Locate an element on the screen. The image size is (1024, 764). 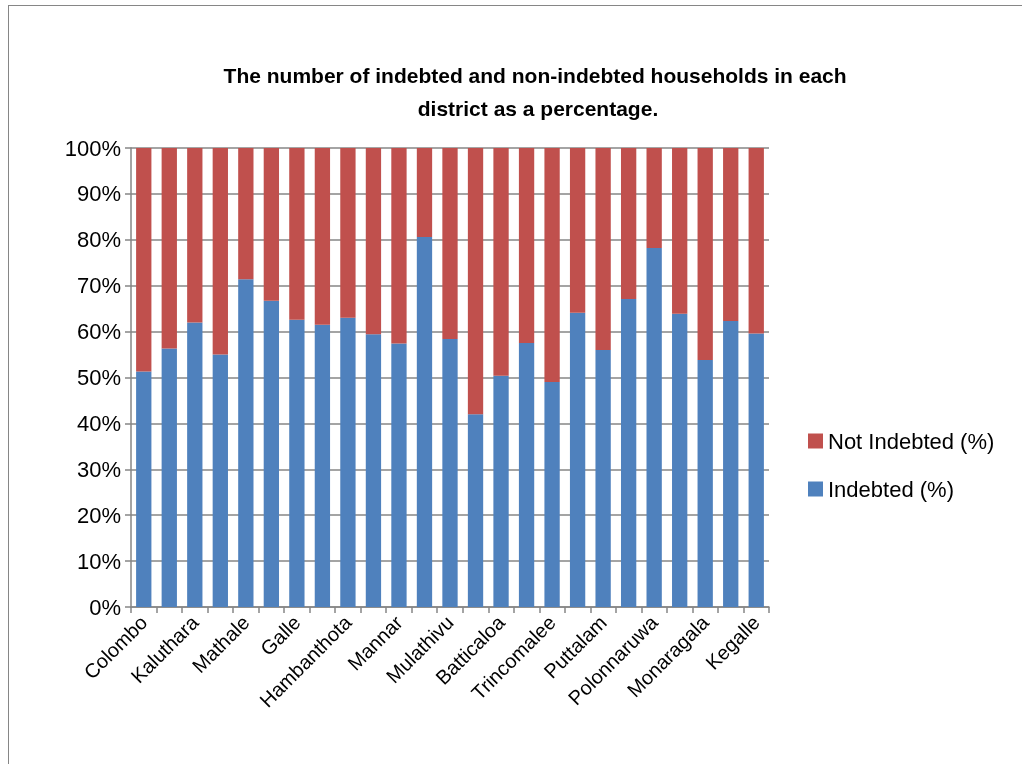
chart-title: The number of indebted and non-indebted households in each district as a percentage. is located at coordinates (538, 92).